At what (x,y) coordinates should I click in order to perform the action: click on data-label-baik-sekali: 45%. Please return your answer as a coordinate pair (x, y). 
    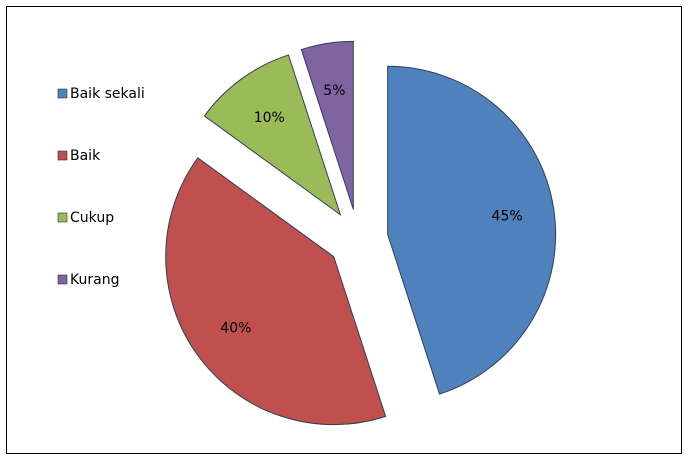
    Looking at the image, I should click on (507, 216).